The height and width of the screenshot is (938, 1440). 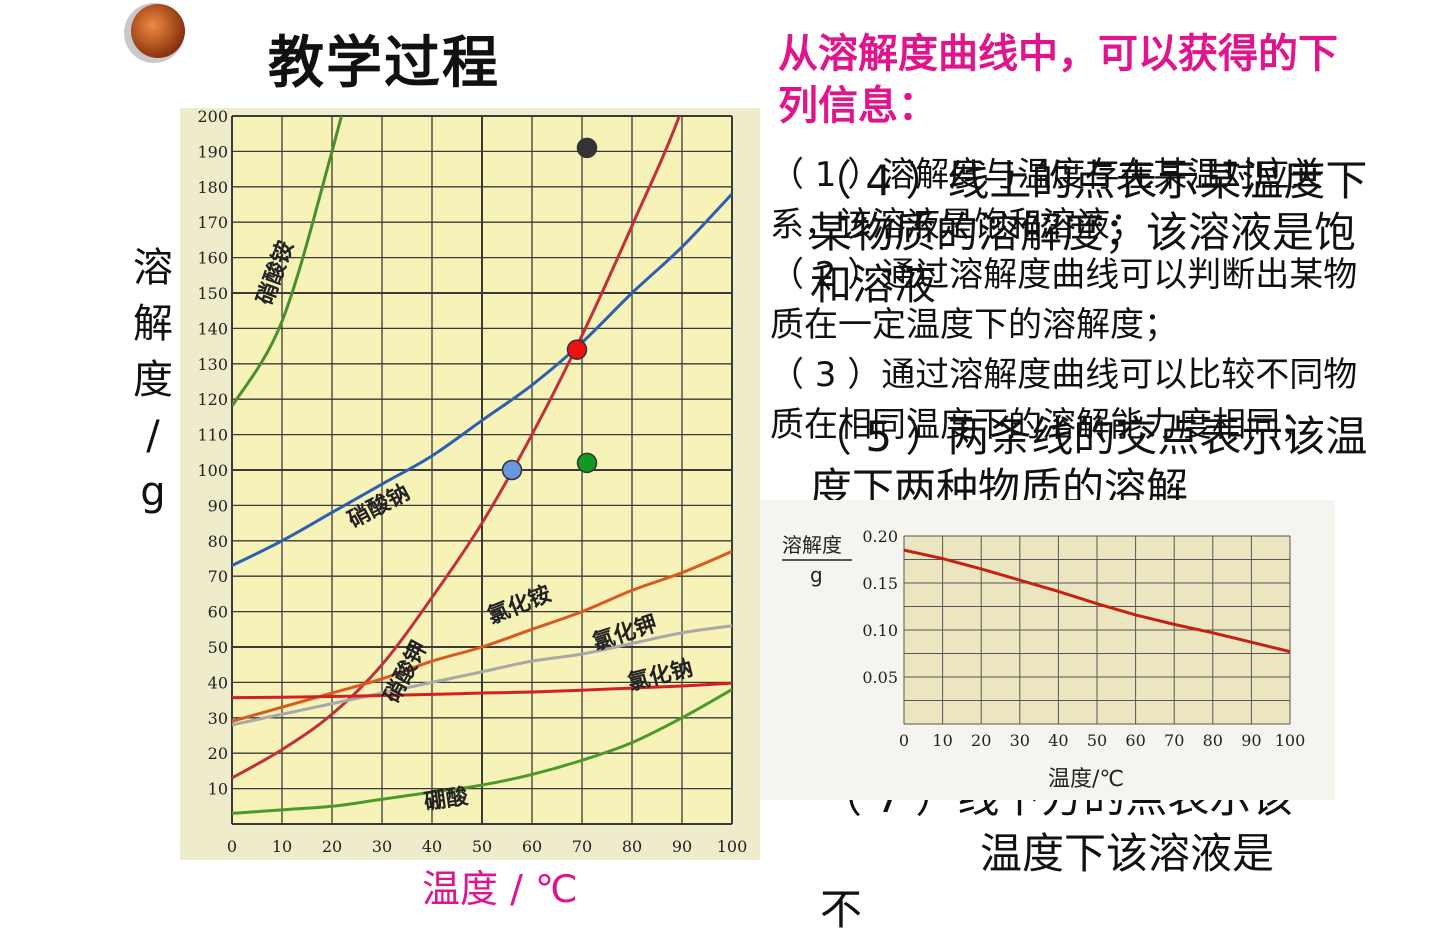 I want to click on x-tick-label: 80, so click(x=632, y=846).